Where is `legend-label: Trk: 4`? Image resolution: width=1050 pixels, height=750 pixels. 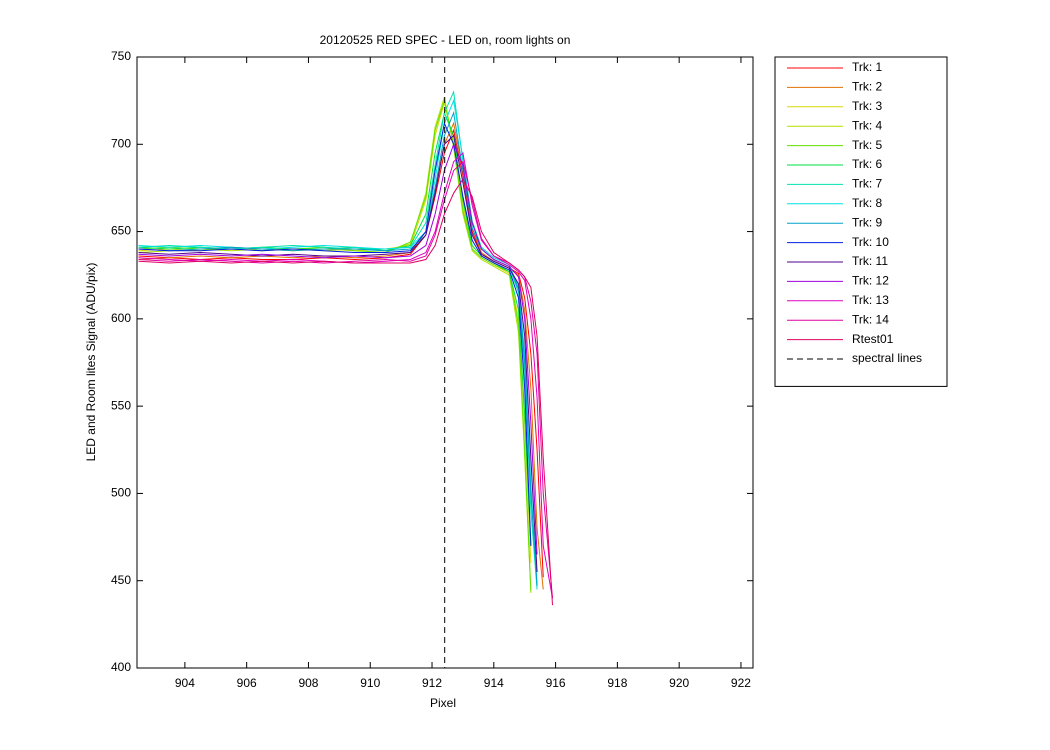
legend-label: Trk: 4 is located at coordinates (867, 125).